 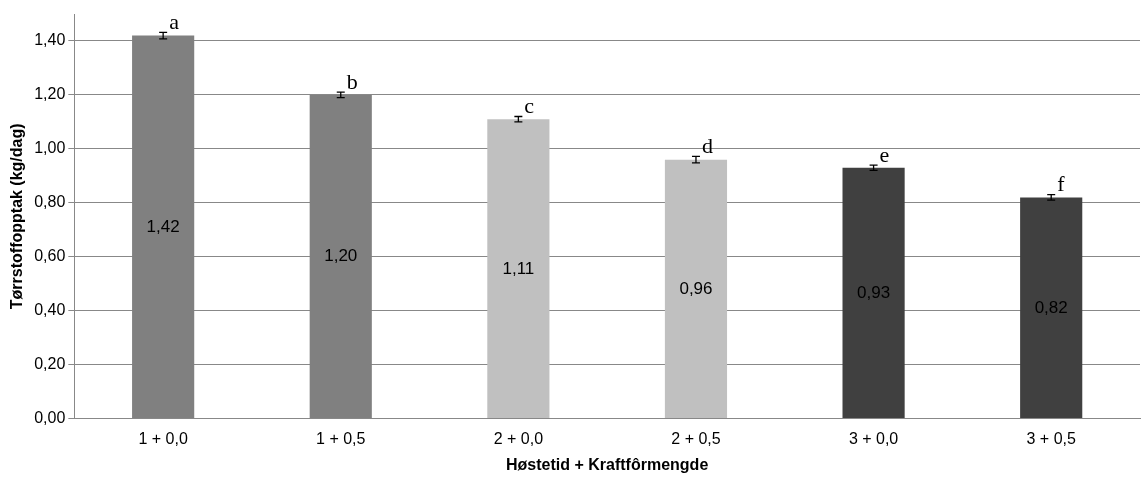 I want to click on annotation: e, so click(x=884, y=154).